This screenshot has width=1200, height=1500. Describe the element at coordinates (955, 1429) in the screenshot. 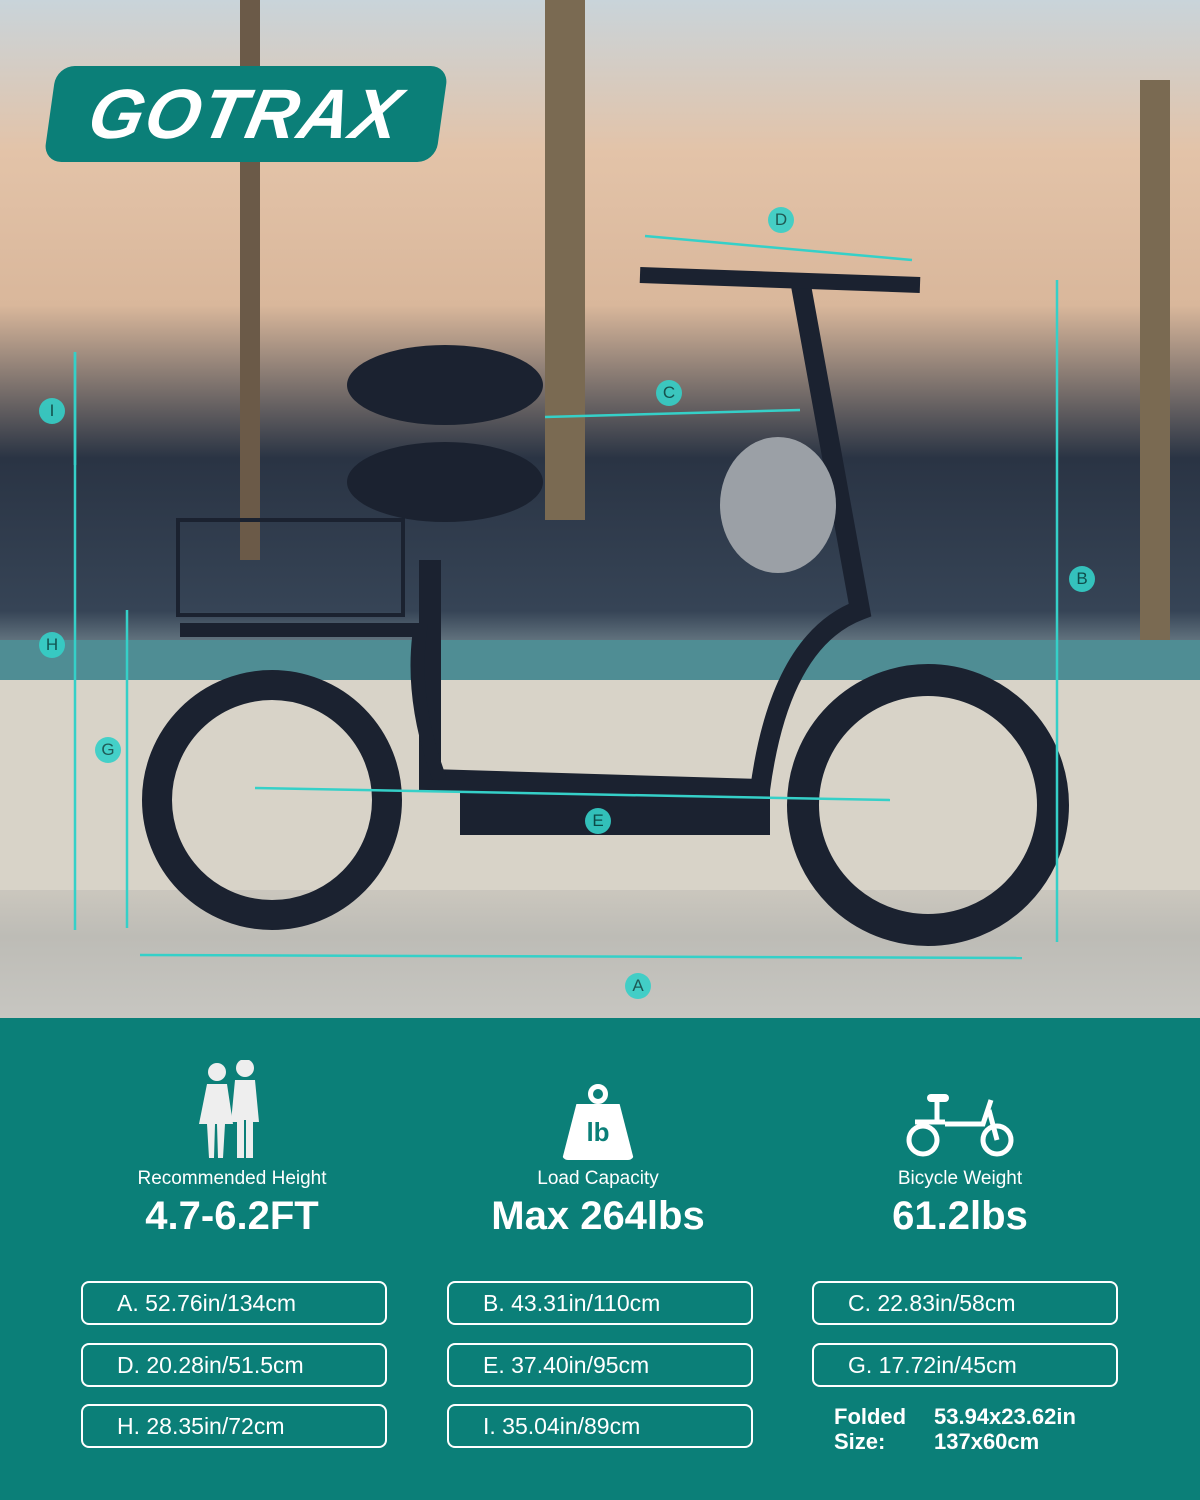

I see `folded-size: Folded 53.94x23.62in Size: 137x60cm` at that location.